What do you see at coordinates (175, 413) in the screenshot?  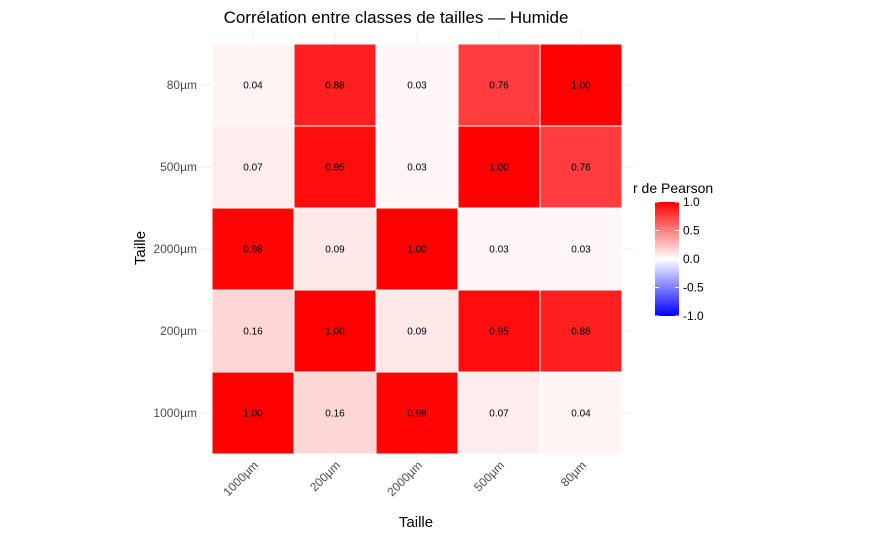 I see `y-tick-label: 1000µm` at bounding box center [175, 413].